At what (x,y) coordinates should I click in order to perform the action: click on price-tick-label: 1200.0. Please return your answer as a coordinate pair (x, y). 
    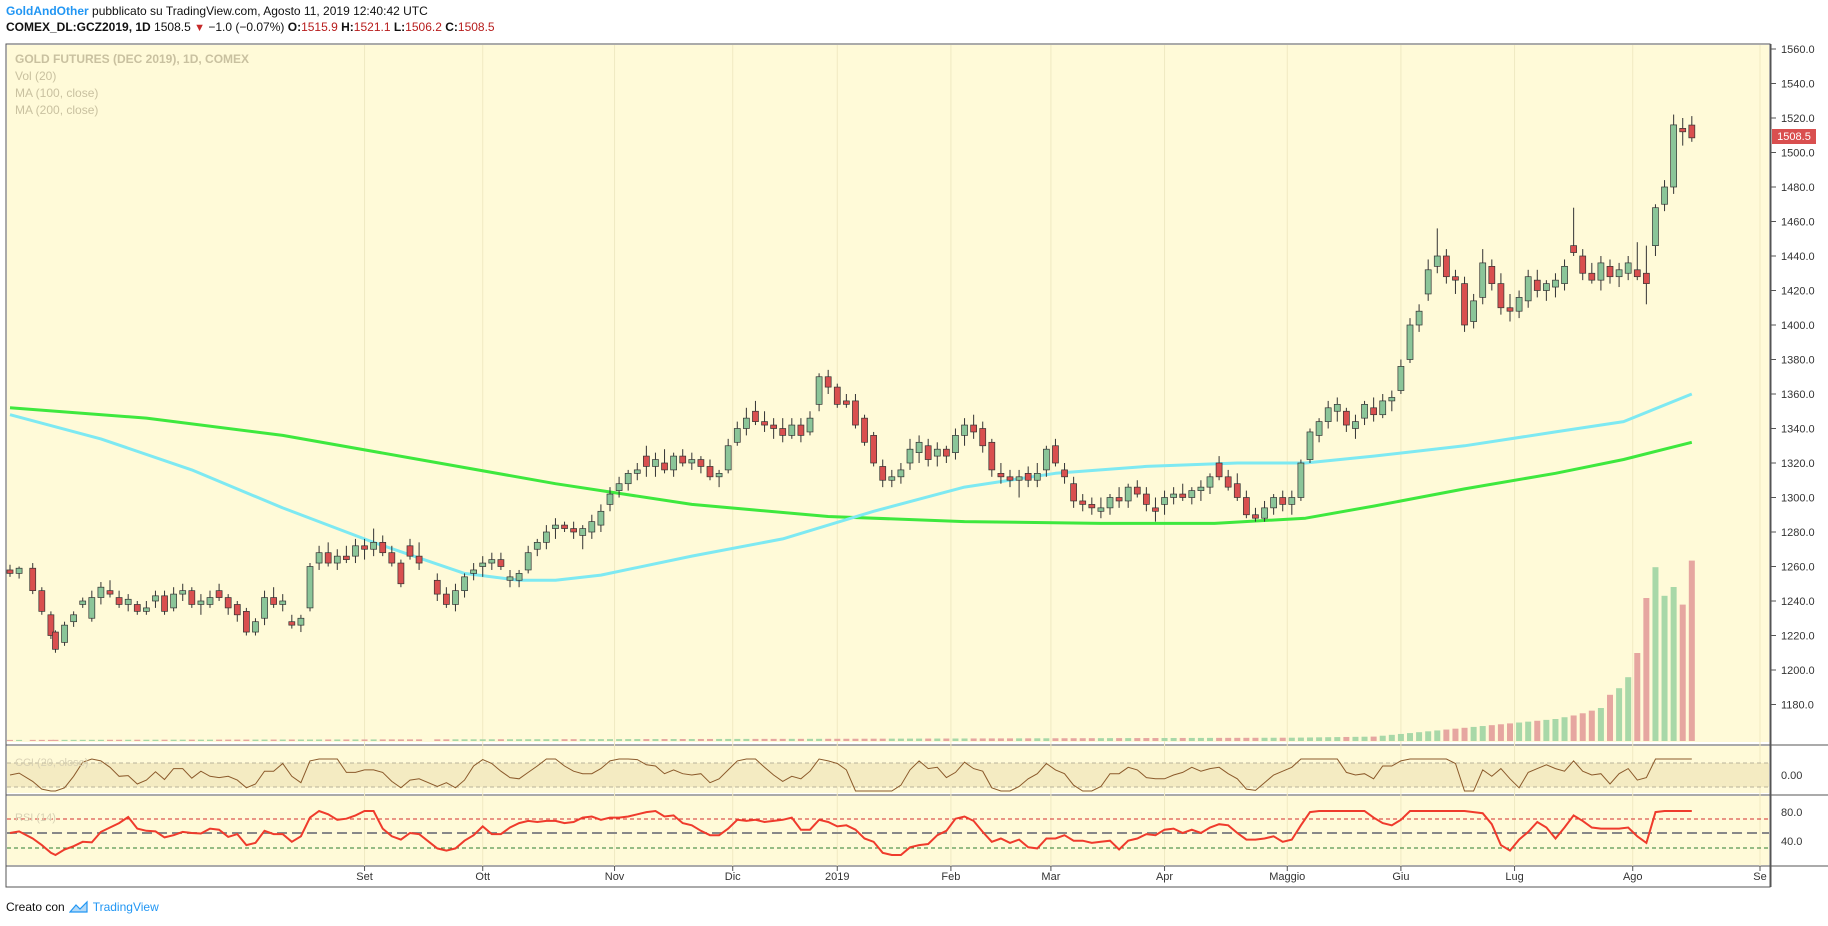
    Looking at the image, I should click on (1798, 671).